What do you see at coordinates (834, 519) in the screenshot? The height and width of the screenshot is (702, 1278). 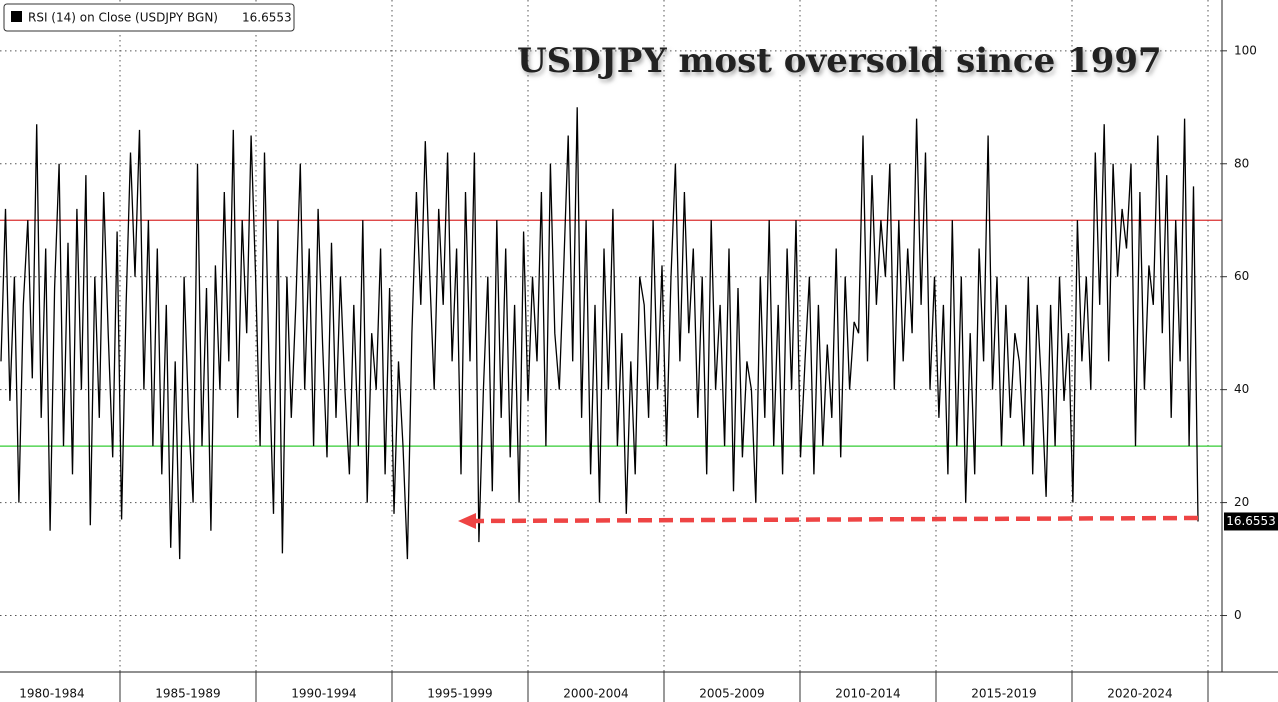 I see `annotation-arrow` at bounding box center [834, 519].